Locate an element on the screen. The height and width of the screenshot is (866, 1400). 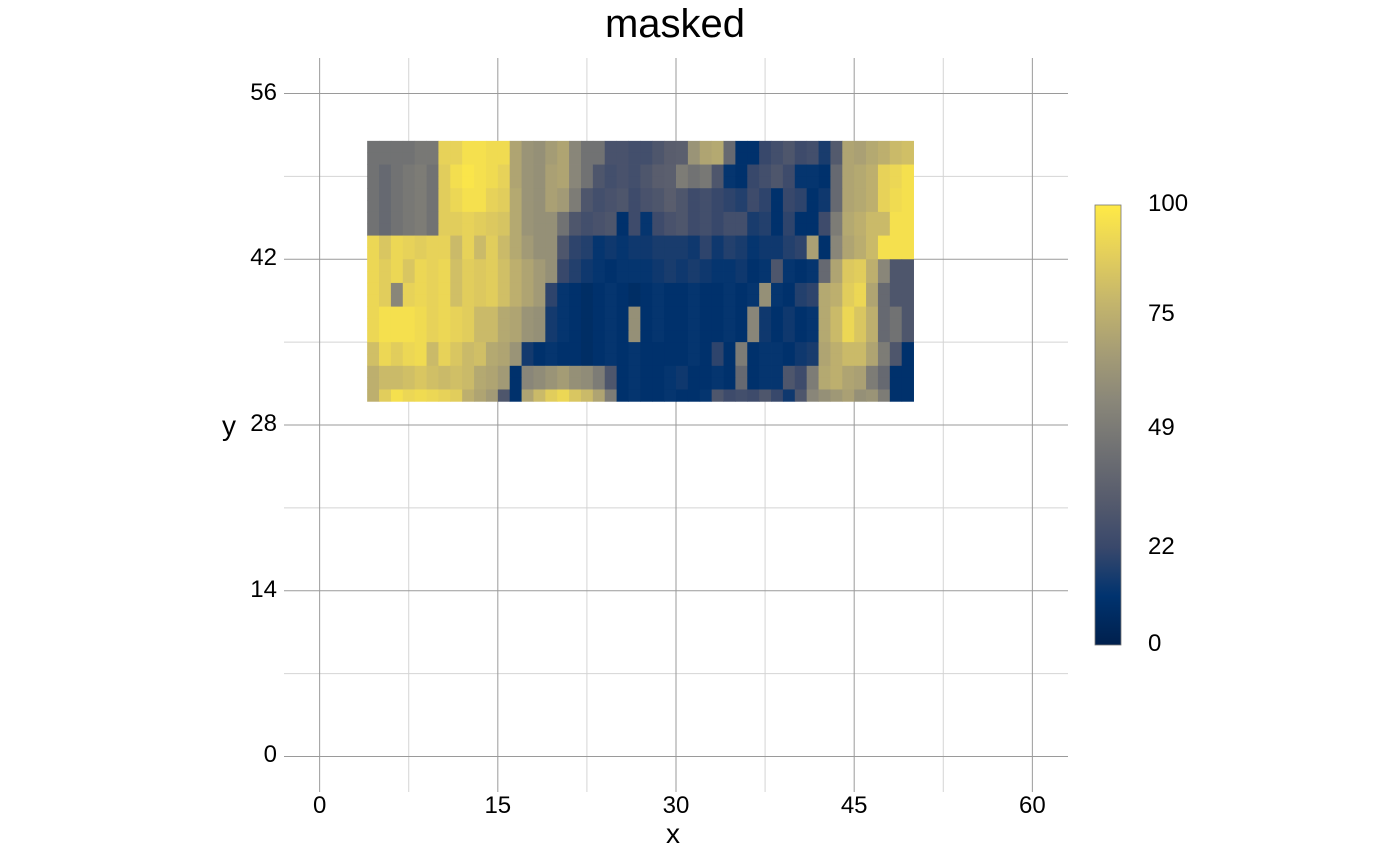
x-tick-label: 30 is located at coordinates (676, 805).